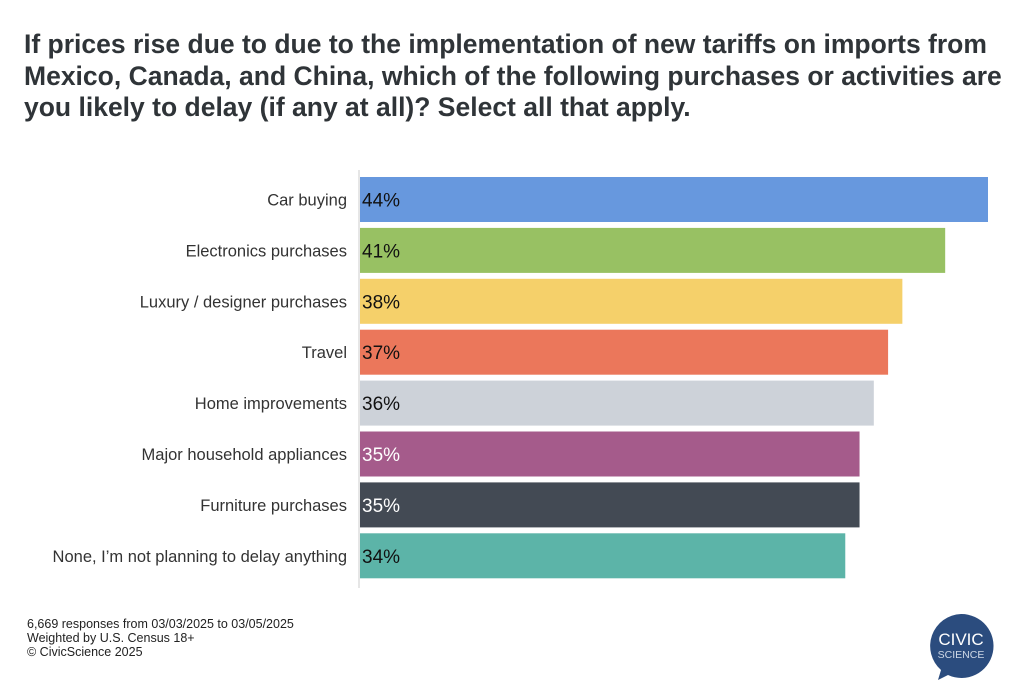 The image size is (1024, 690). Describe the element at coordinates (271, 404) in the screenshot. I see `category-label: Home improvements` at that location.